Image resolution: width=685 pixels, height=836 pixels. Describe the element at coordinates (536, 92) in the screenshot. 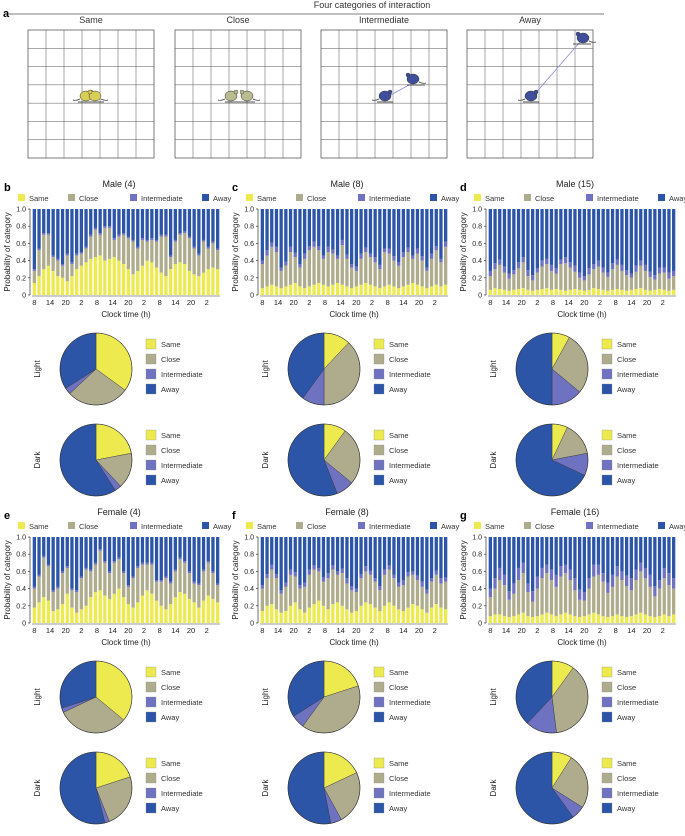

I see `mouse-icon-ear` at that location.